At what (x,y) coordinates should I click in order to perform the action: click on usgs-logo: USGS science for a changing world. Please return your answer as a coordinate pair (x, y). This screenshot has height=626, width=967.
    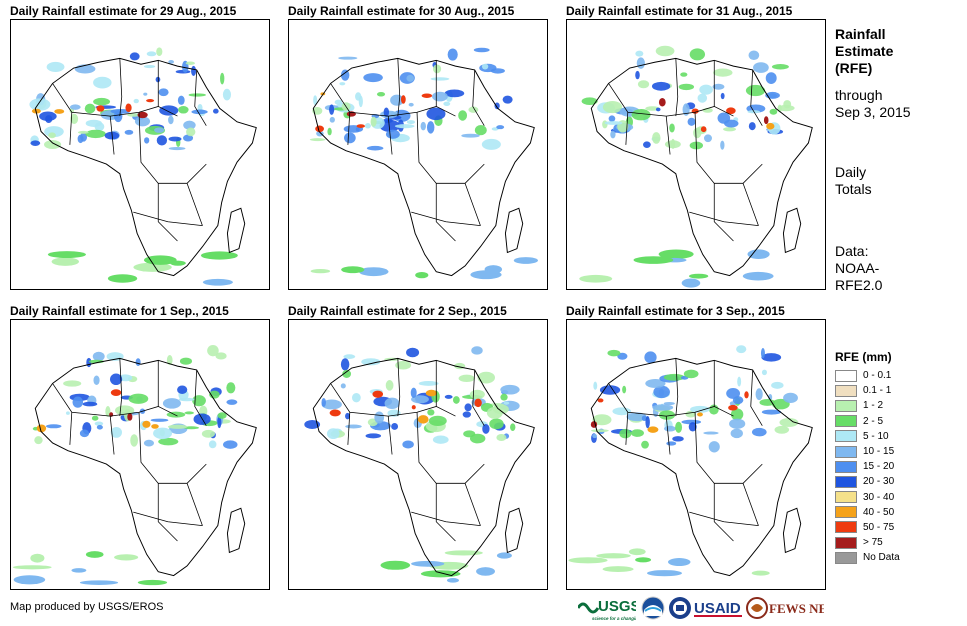
    Looking at the image, I should click on (607, 608).